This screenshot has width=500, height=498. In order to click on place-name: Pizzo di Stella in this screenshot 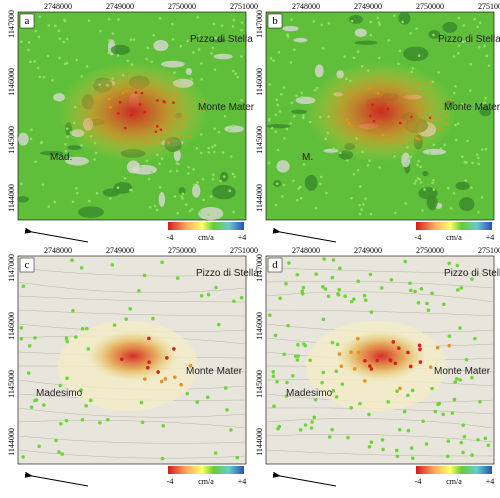, I will do `click(472, 273)`.